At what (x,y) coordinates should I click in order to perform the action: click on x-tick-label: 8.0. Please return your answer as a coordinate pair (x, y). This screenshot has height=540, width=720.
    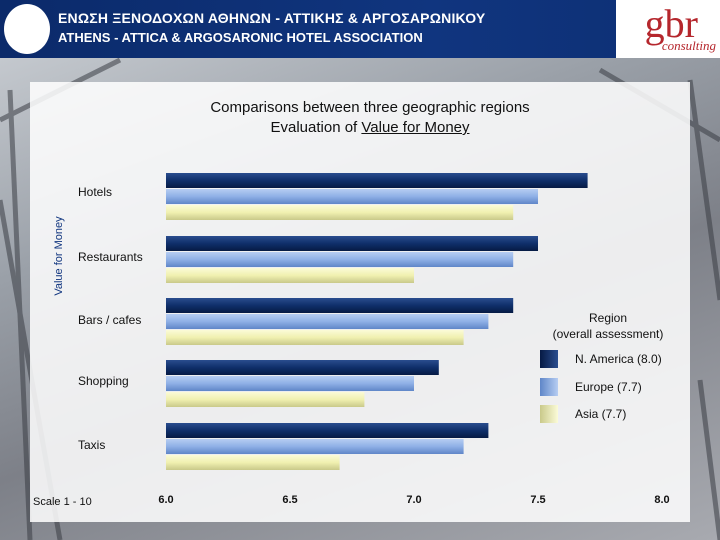
    Looking at the image, I should click on (662, 500).